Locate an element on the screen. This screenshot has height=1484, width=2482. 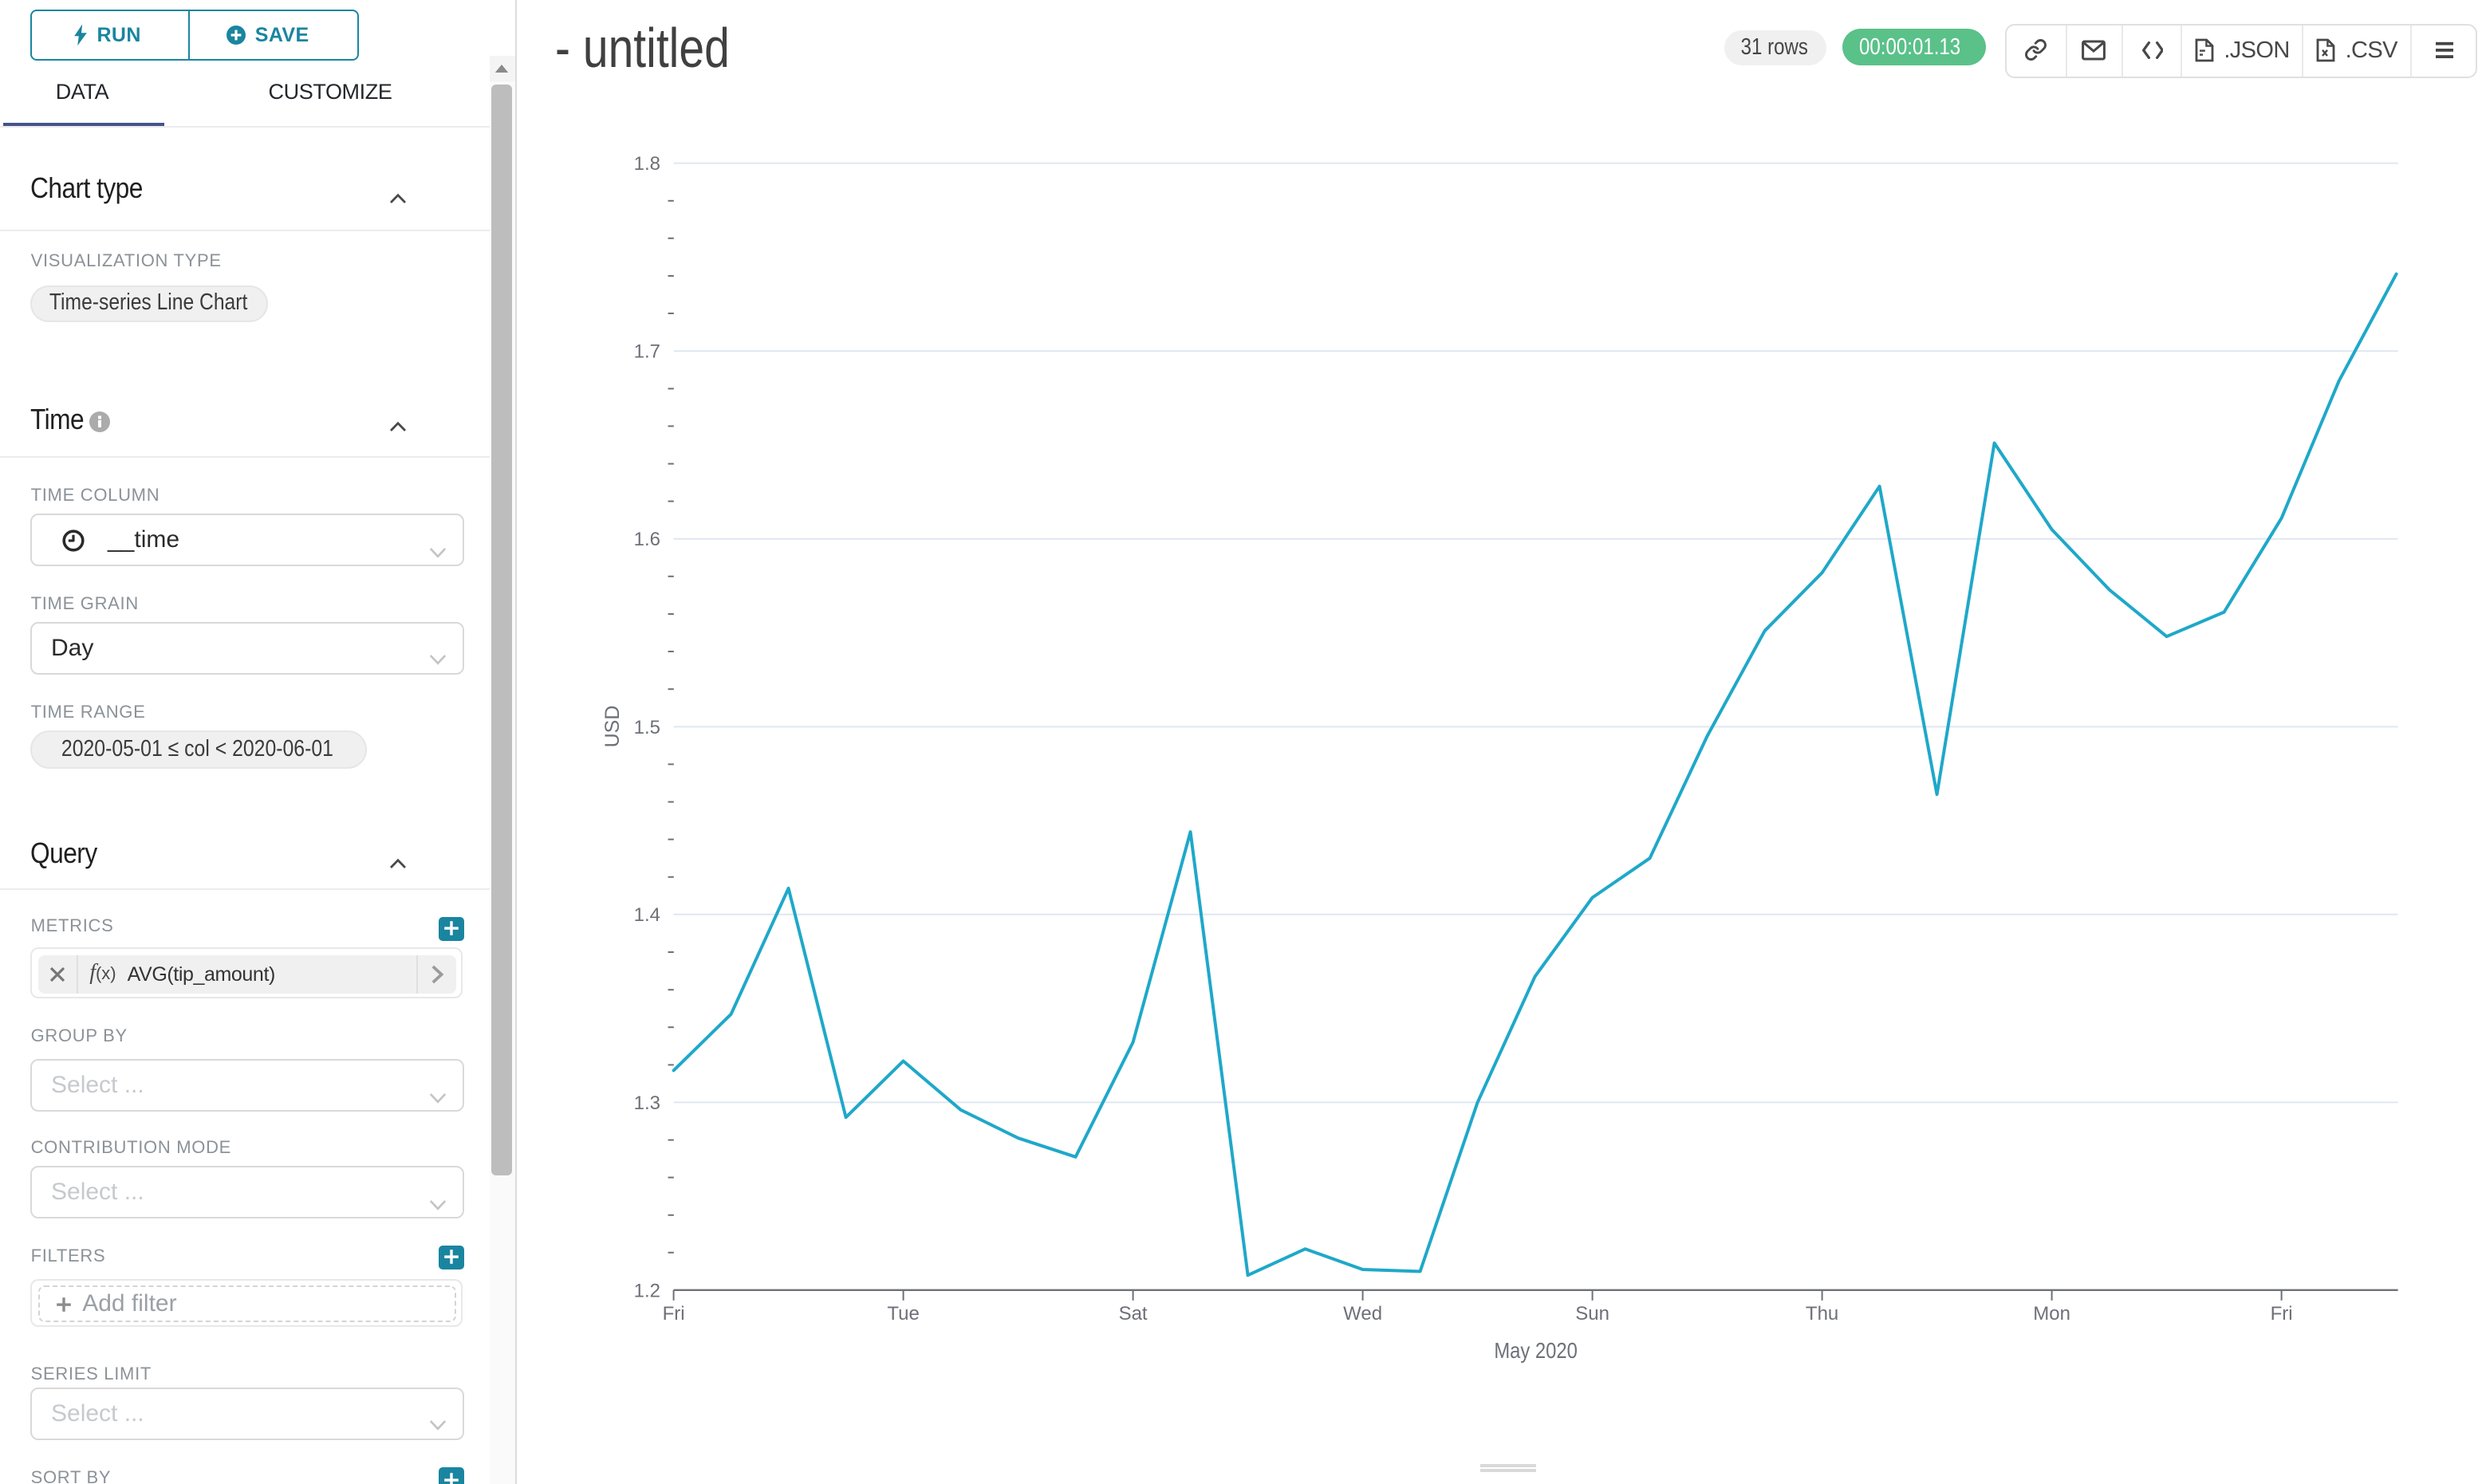
svg-text: 1.7 is located at coordinates (647, 352).